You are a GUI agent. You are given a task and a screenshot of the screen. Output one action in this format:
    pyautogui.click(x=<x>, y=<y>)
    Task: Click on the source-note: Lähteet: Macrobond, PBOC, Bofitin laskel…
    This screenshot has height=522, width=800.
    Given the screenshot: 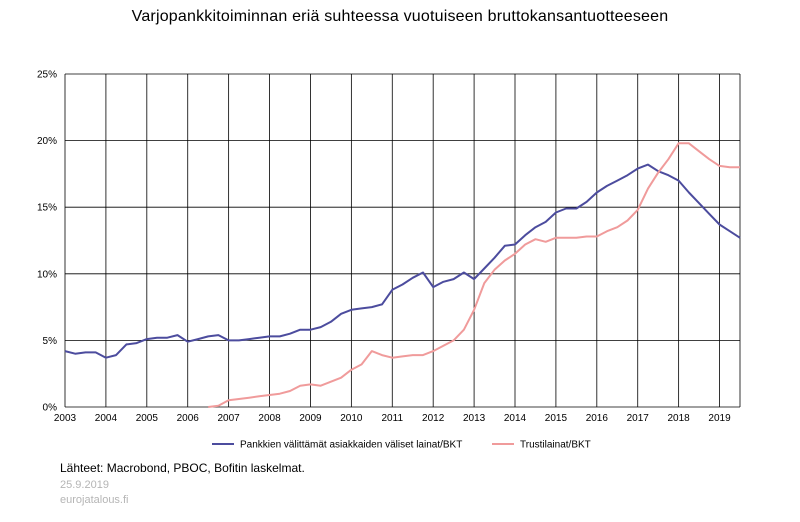 What is the action you would take?
    pyautogui.click(x=182, y=468)
    